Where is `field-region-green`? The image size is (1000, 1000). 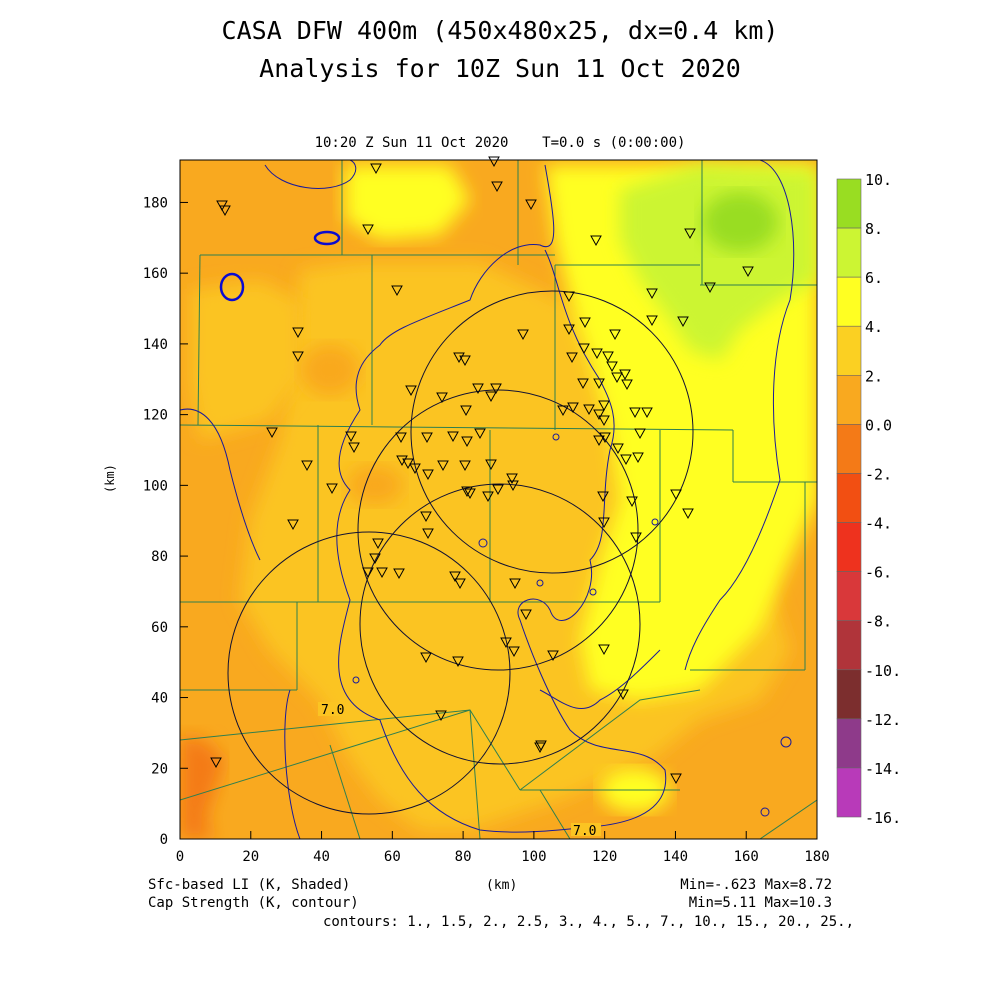
field-region-green is located at coordinates (740, 222).